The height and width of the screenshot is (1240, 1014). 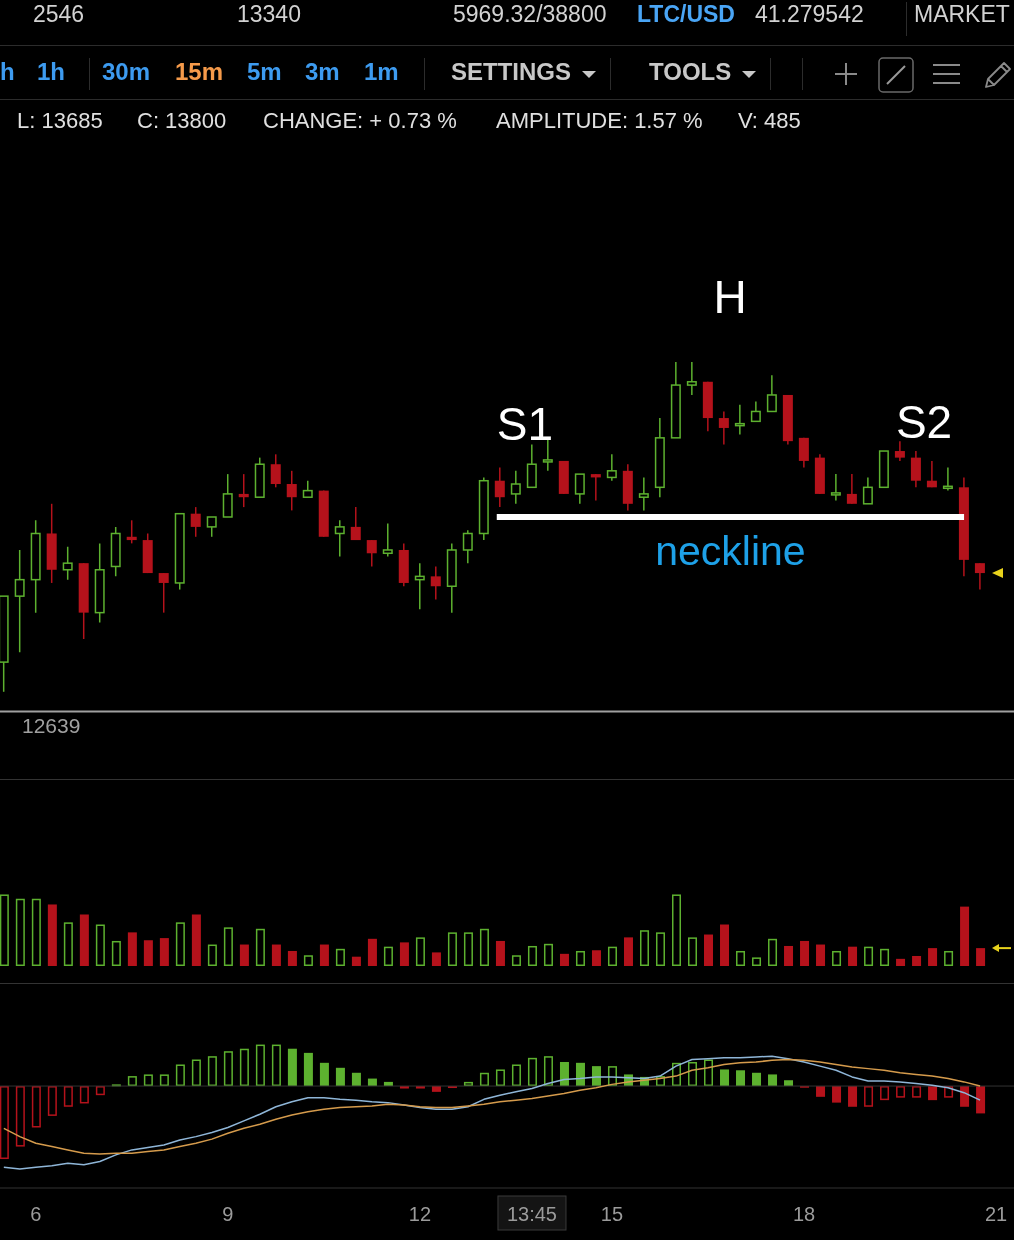 What do you see at coordinates (612, 1214) in the screenshot?
I see `x-tick-label: 15` at bounding box center [612, 1214].